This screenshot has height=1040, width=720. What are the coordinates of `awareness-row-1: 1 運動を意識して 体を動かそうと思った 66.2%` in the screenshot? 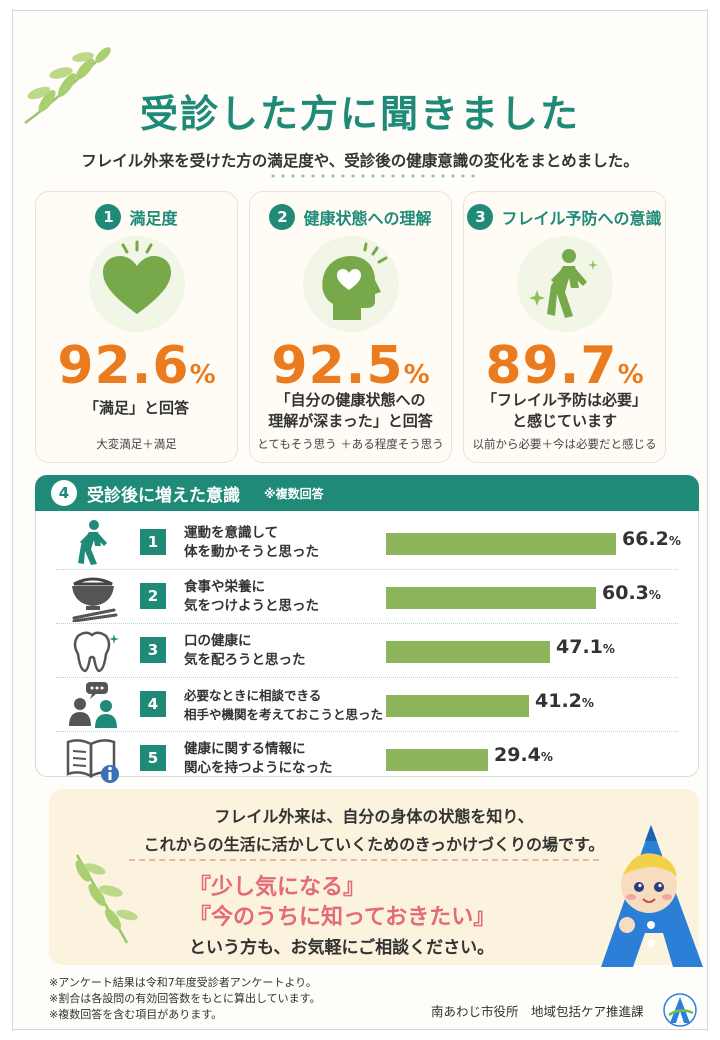 It's located at (367, 543).